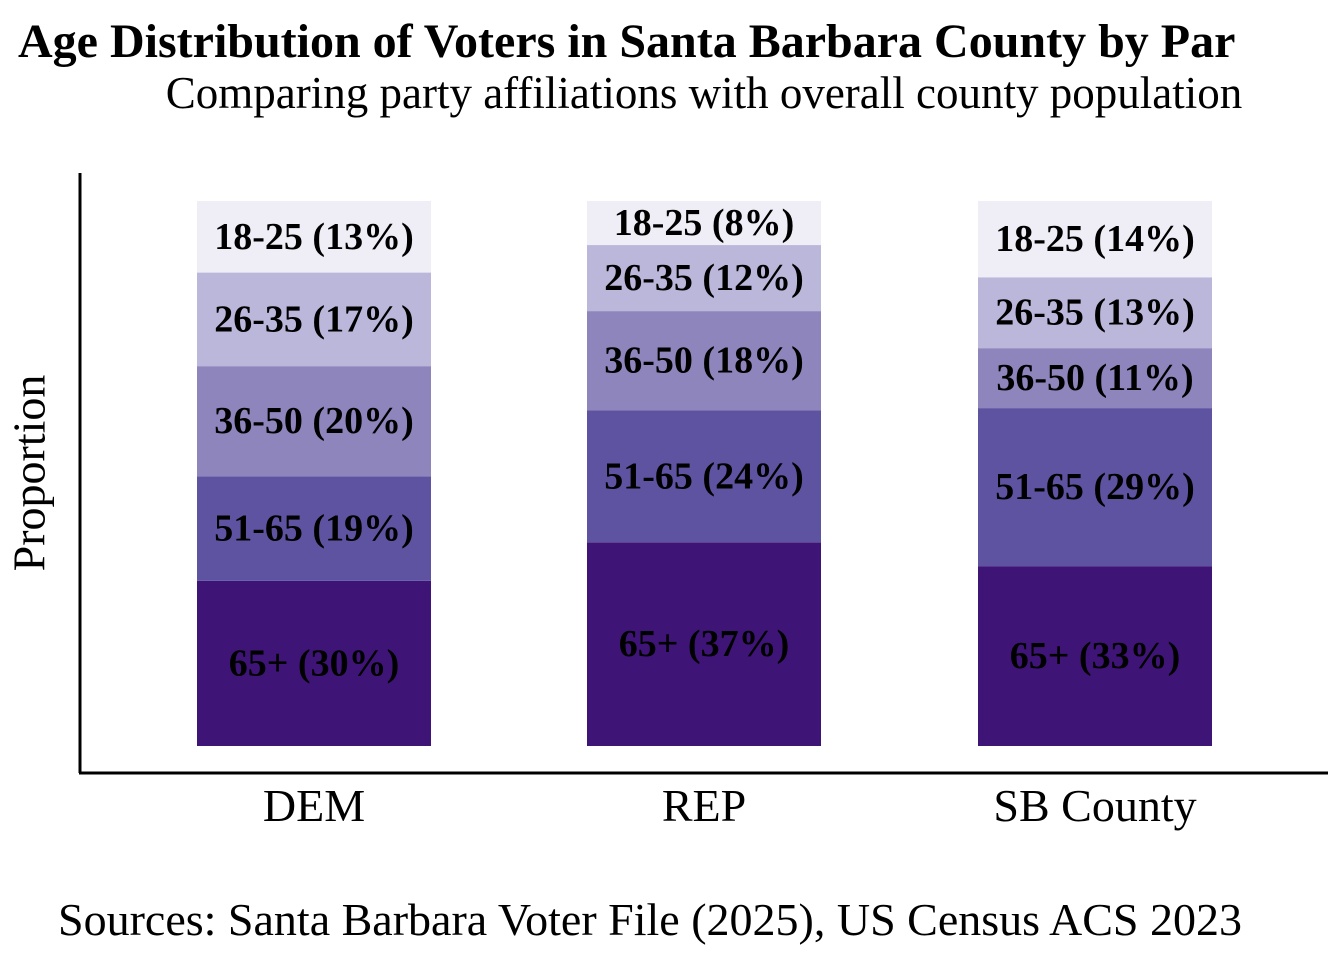 The image size is (1344, 960). I want to click on segment-label: 36-50 (20%), so click(313, 421).